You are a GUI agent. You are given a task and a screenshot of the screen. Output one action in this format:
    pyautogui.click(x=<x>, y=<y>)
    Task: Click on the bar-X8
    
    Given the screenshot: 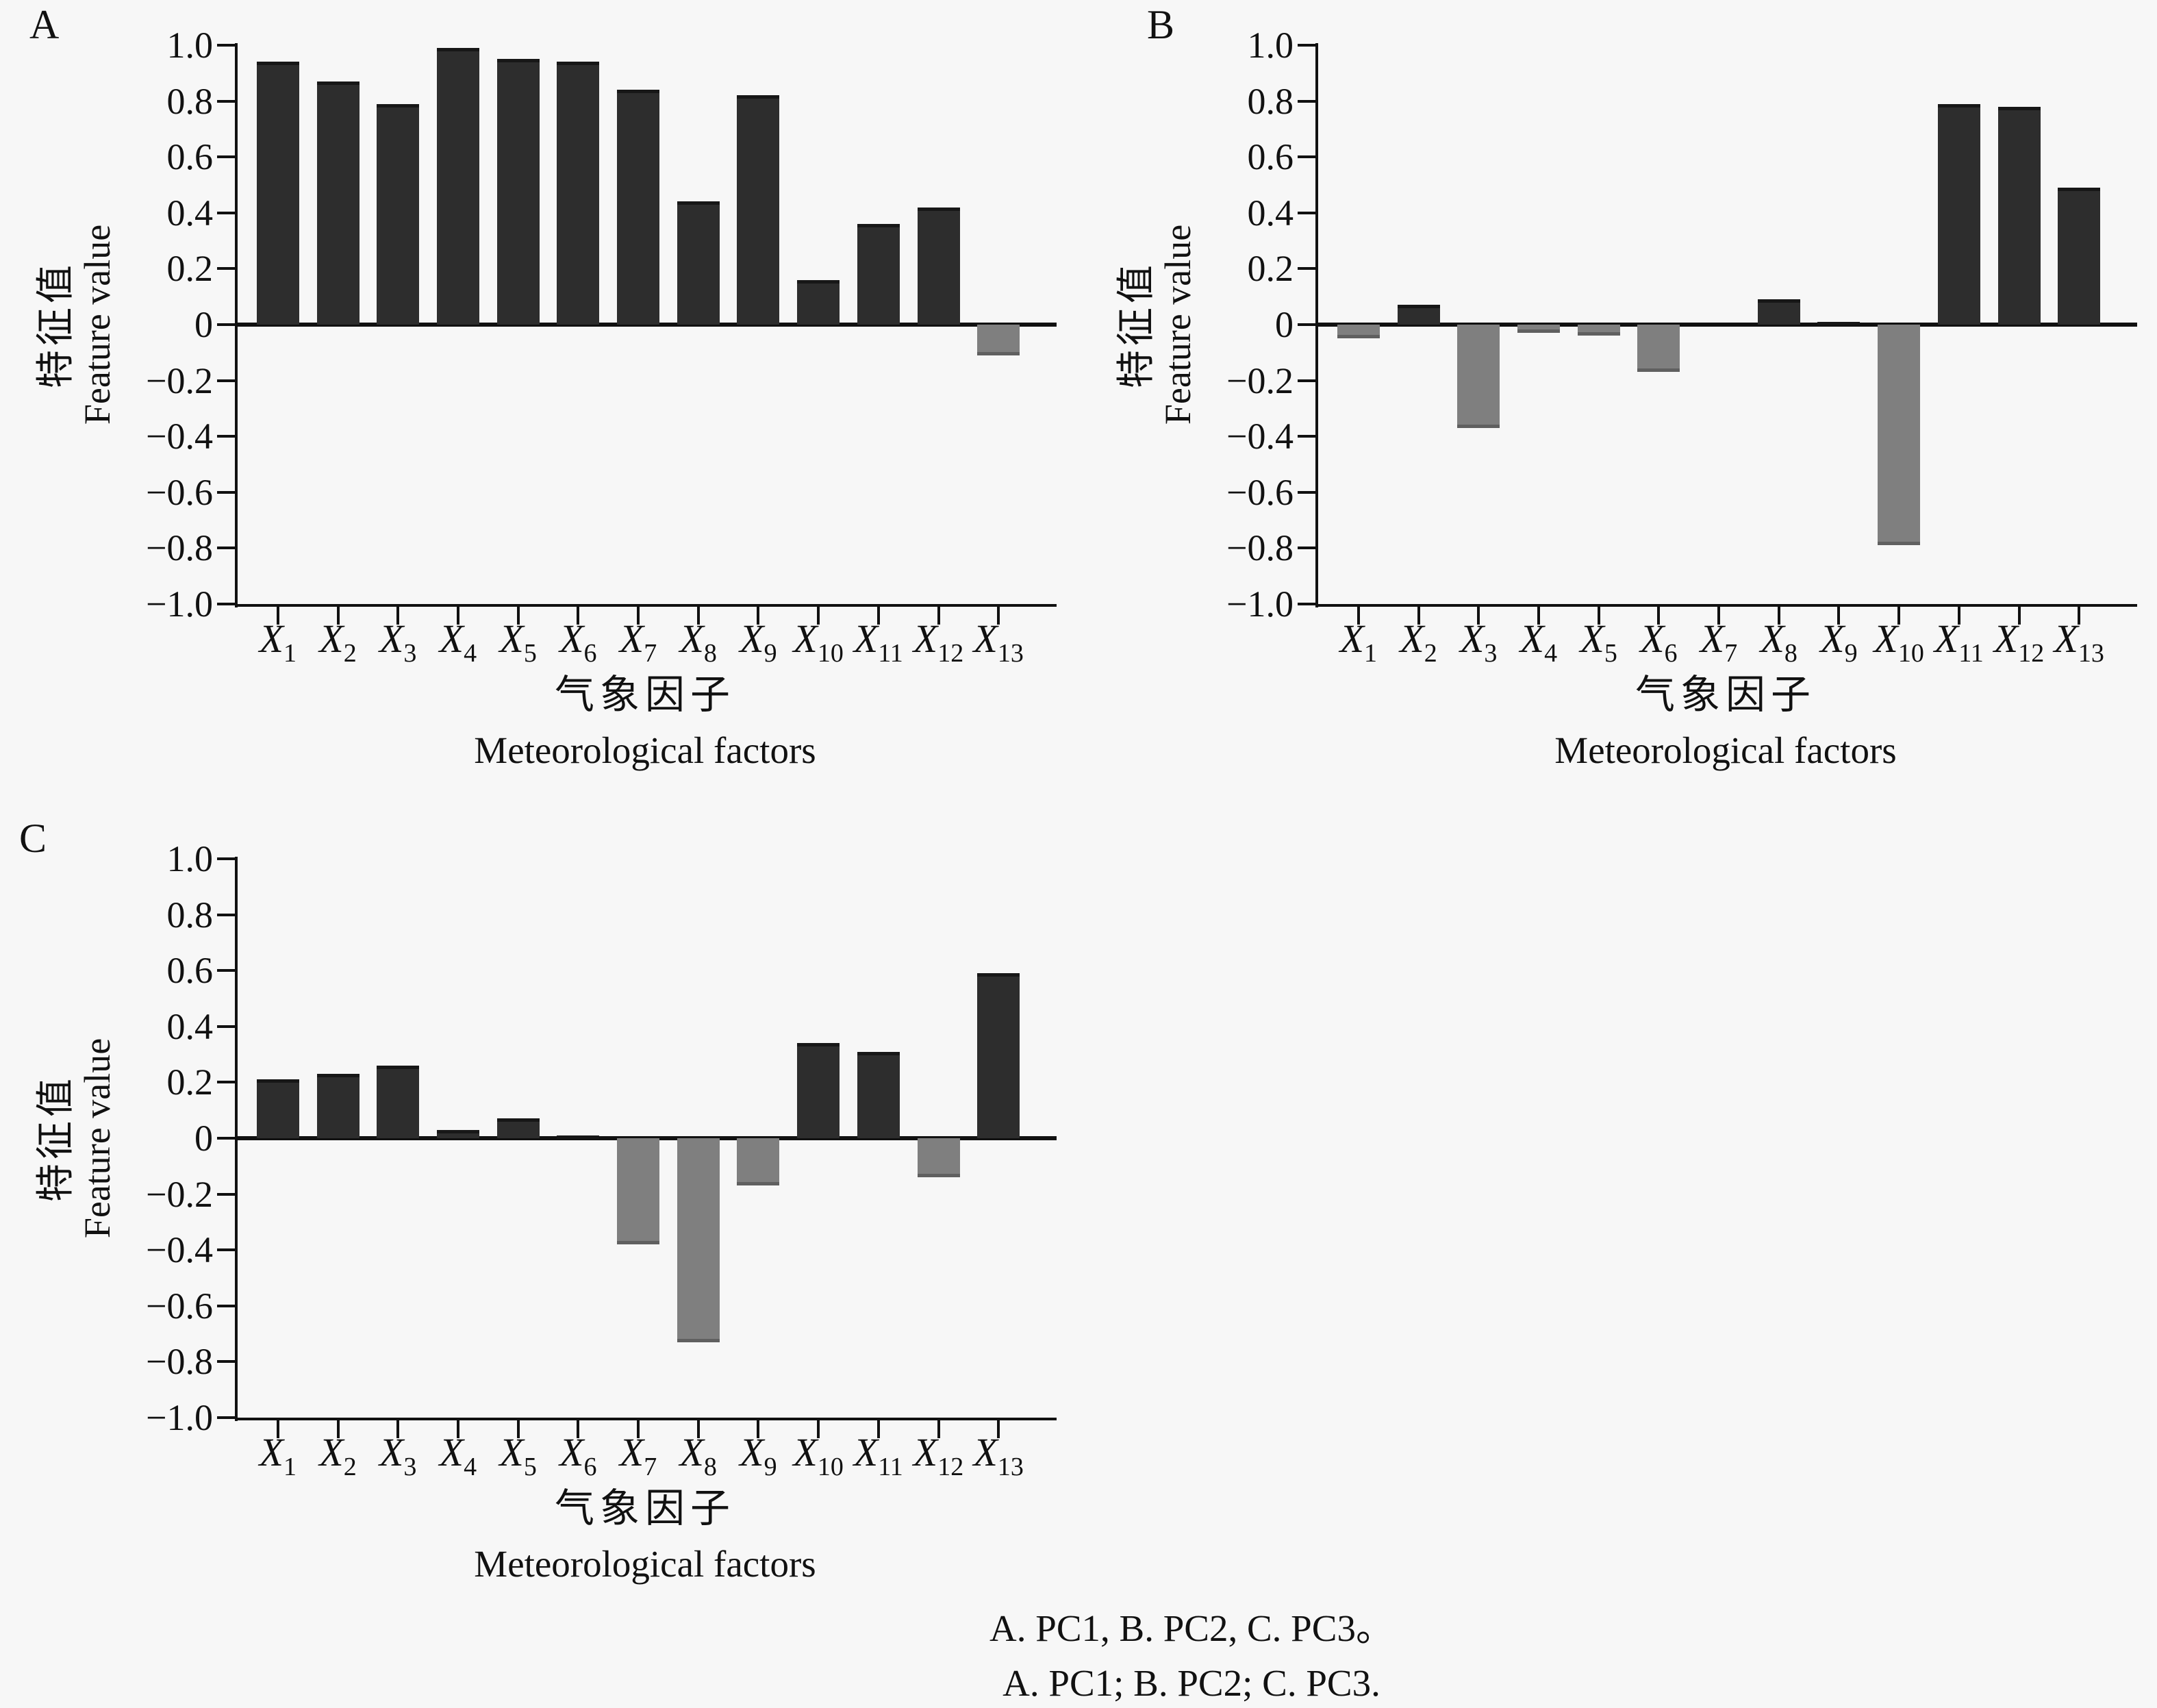 What is the action you would take?
    pyautogui.click(x=698, y=1240)
    